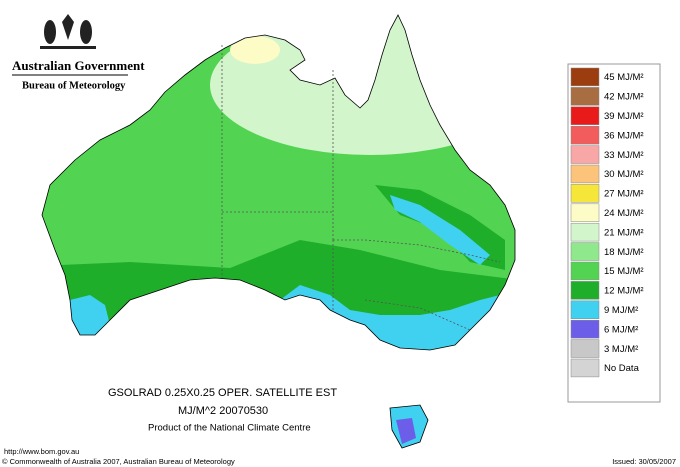  Describe the element at coordinates (229, 428) in the screenshot. I see `caption-line3: Product of the National Climate Centre` at that location.